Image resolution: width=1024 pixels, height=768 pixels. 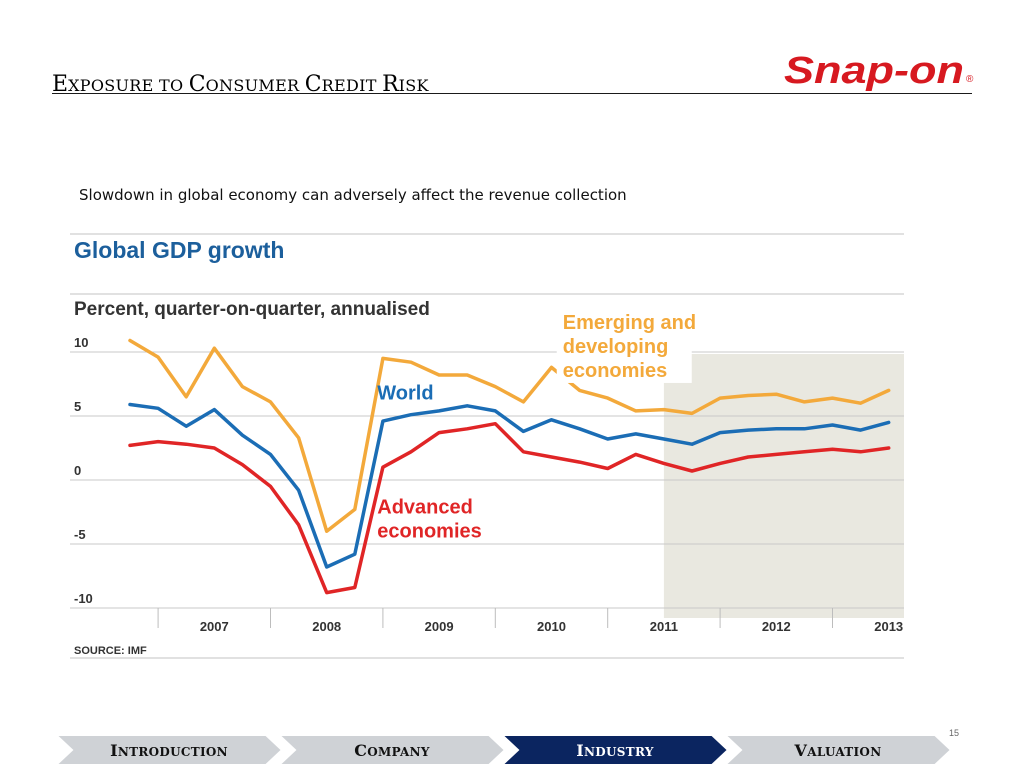 I want to click on title-rest-0: XPOSURE TO, so click(x=128, y=85).